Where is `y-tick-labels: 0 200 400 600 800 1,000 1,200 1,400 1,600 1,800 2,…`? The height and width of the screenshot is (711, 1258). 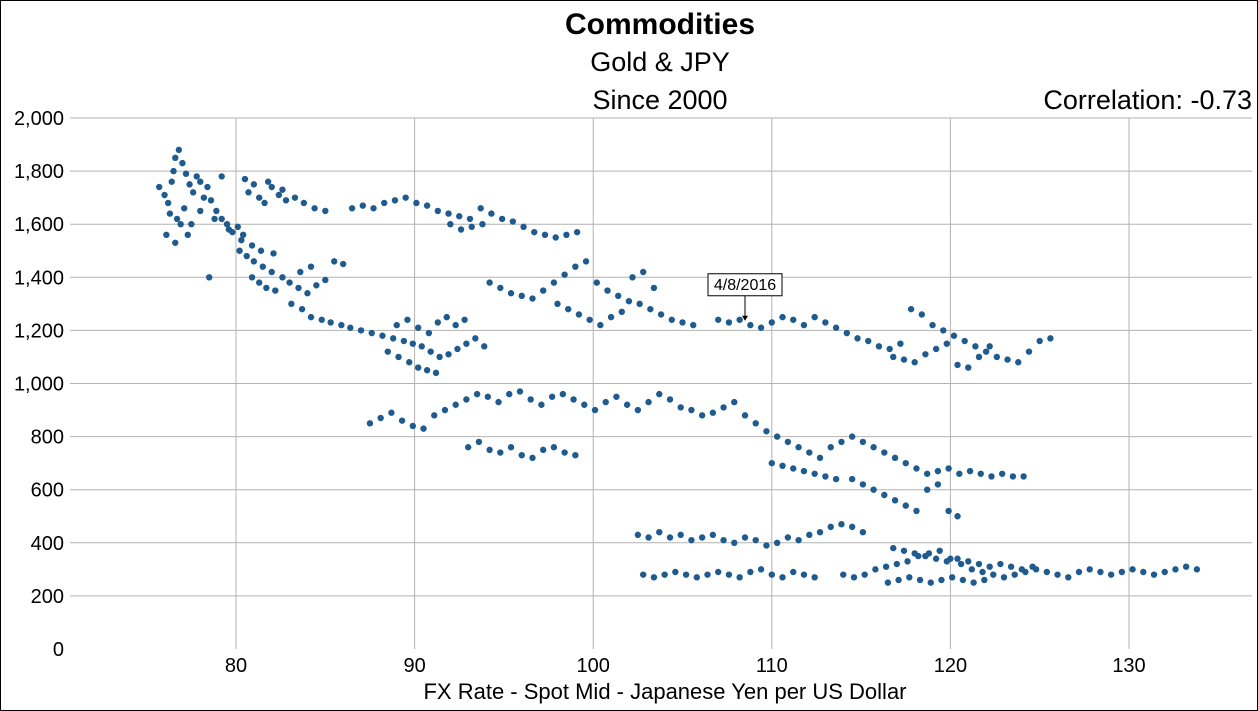
y-tick-labels: 0 200 400 600 800 1,000 1,200 1,400 1,600 1,800 2,… is located at coordinates (39, 384).